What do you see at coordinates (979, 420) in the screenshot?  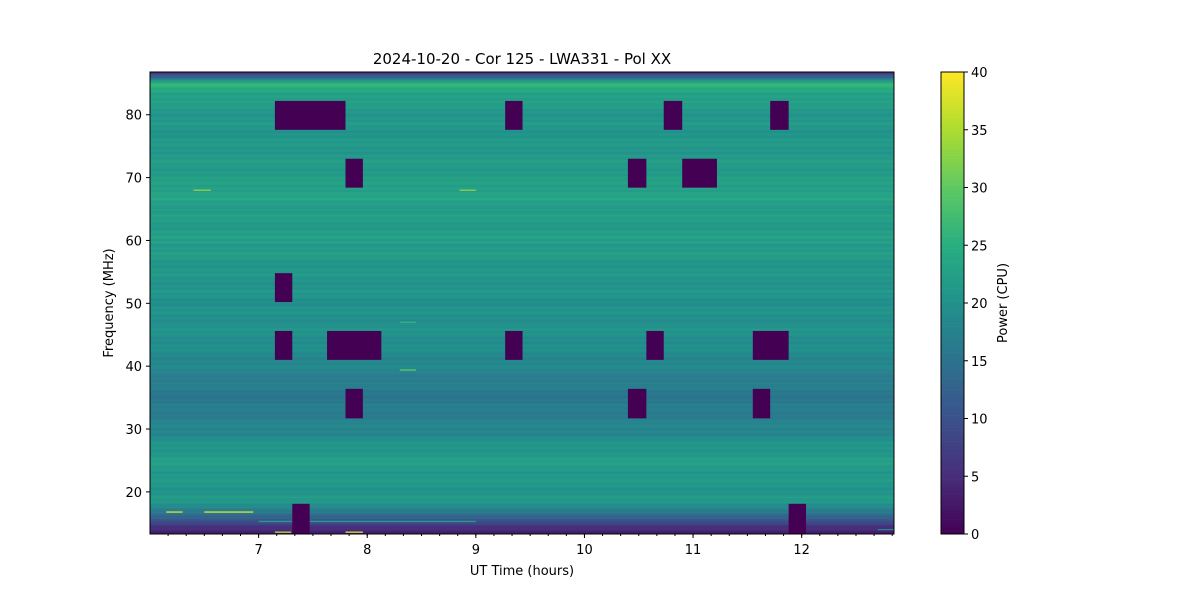 I see `colorbar-tick-label: 10` at bounding box center [979, 420].